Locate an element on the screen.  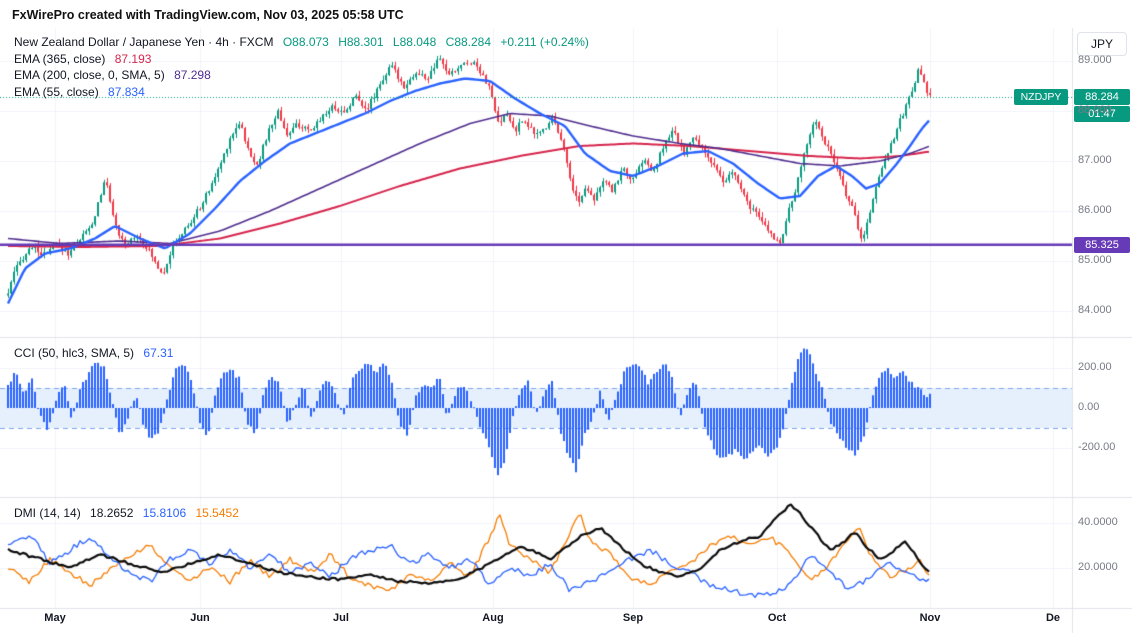
symbol-price-tag: NZDJPY is located at coordinates (1041, 96).